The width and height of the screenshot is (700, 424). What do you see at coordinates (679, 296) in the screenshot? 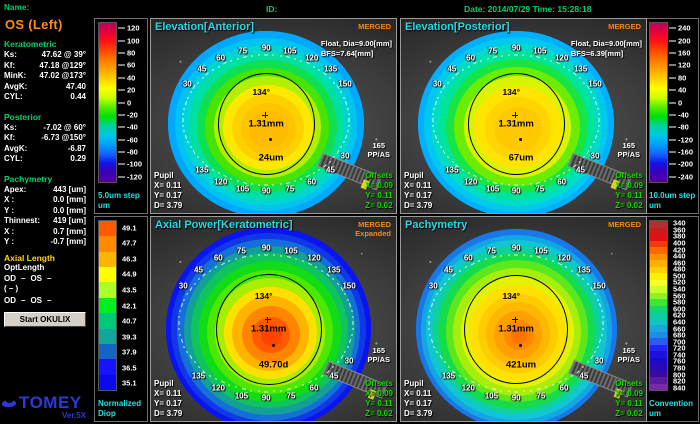
I see `scale-tick: 560` at bounding box center [679, 296].